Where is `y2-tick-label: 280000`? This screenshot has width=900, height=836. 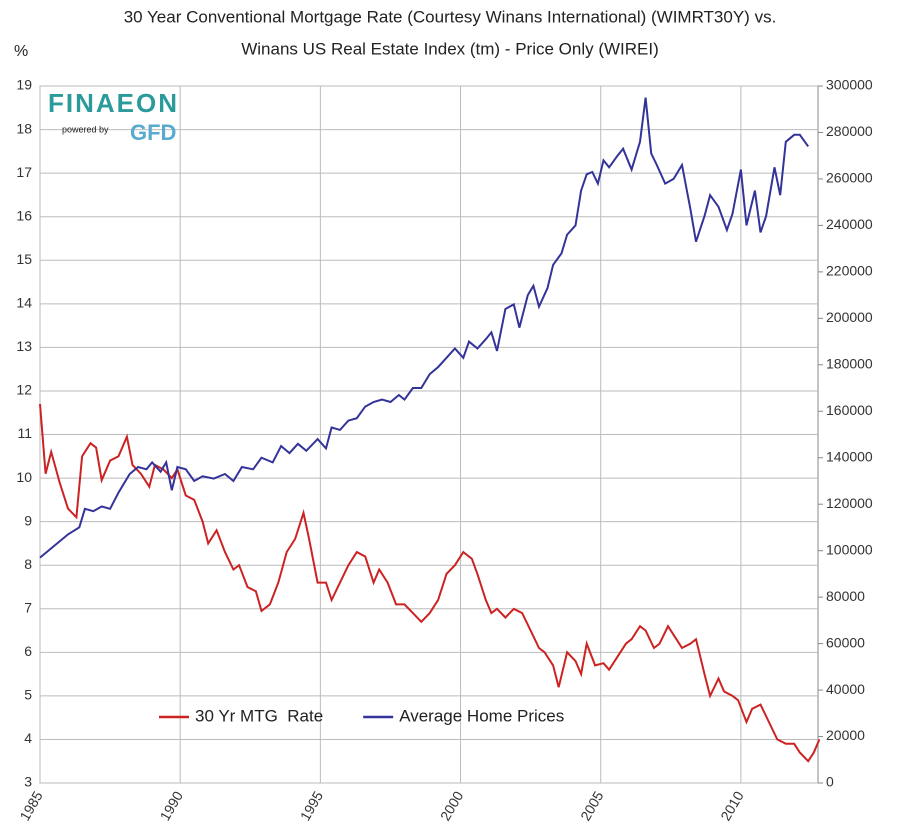
y2-tick-label: 280000 is located at coordinates (849, 131).